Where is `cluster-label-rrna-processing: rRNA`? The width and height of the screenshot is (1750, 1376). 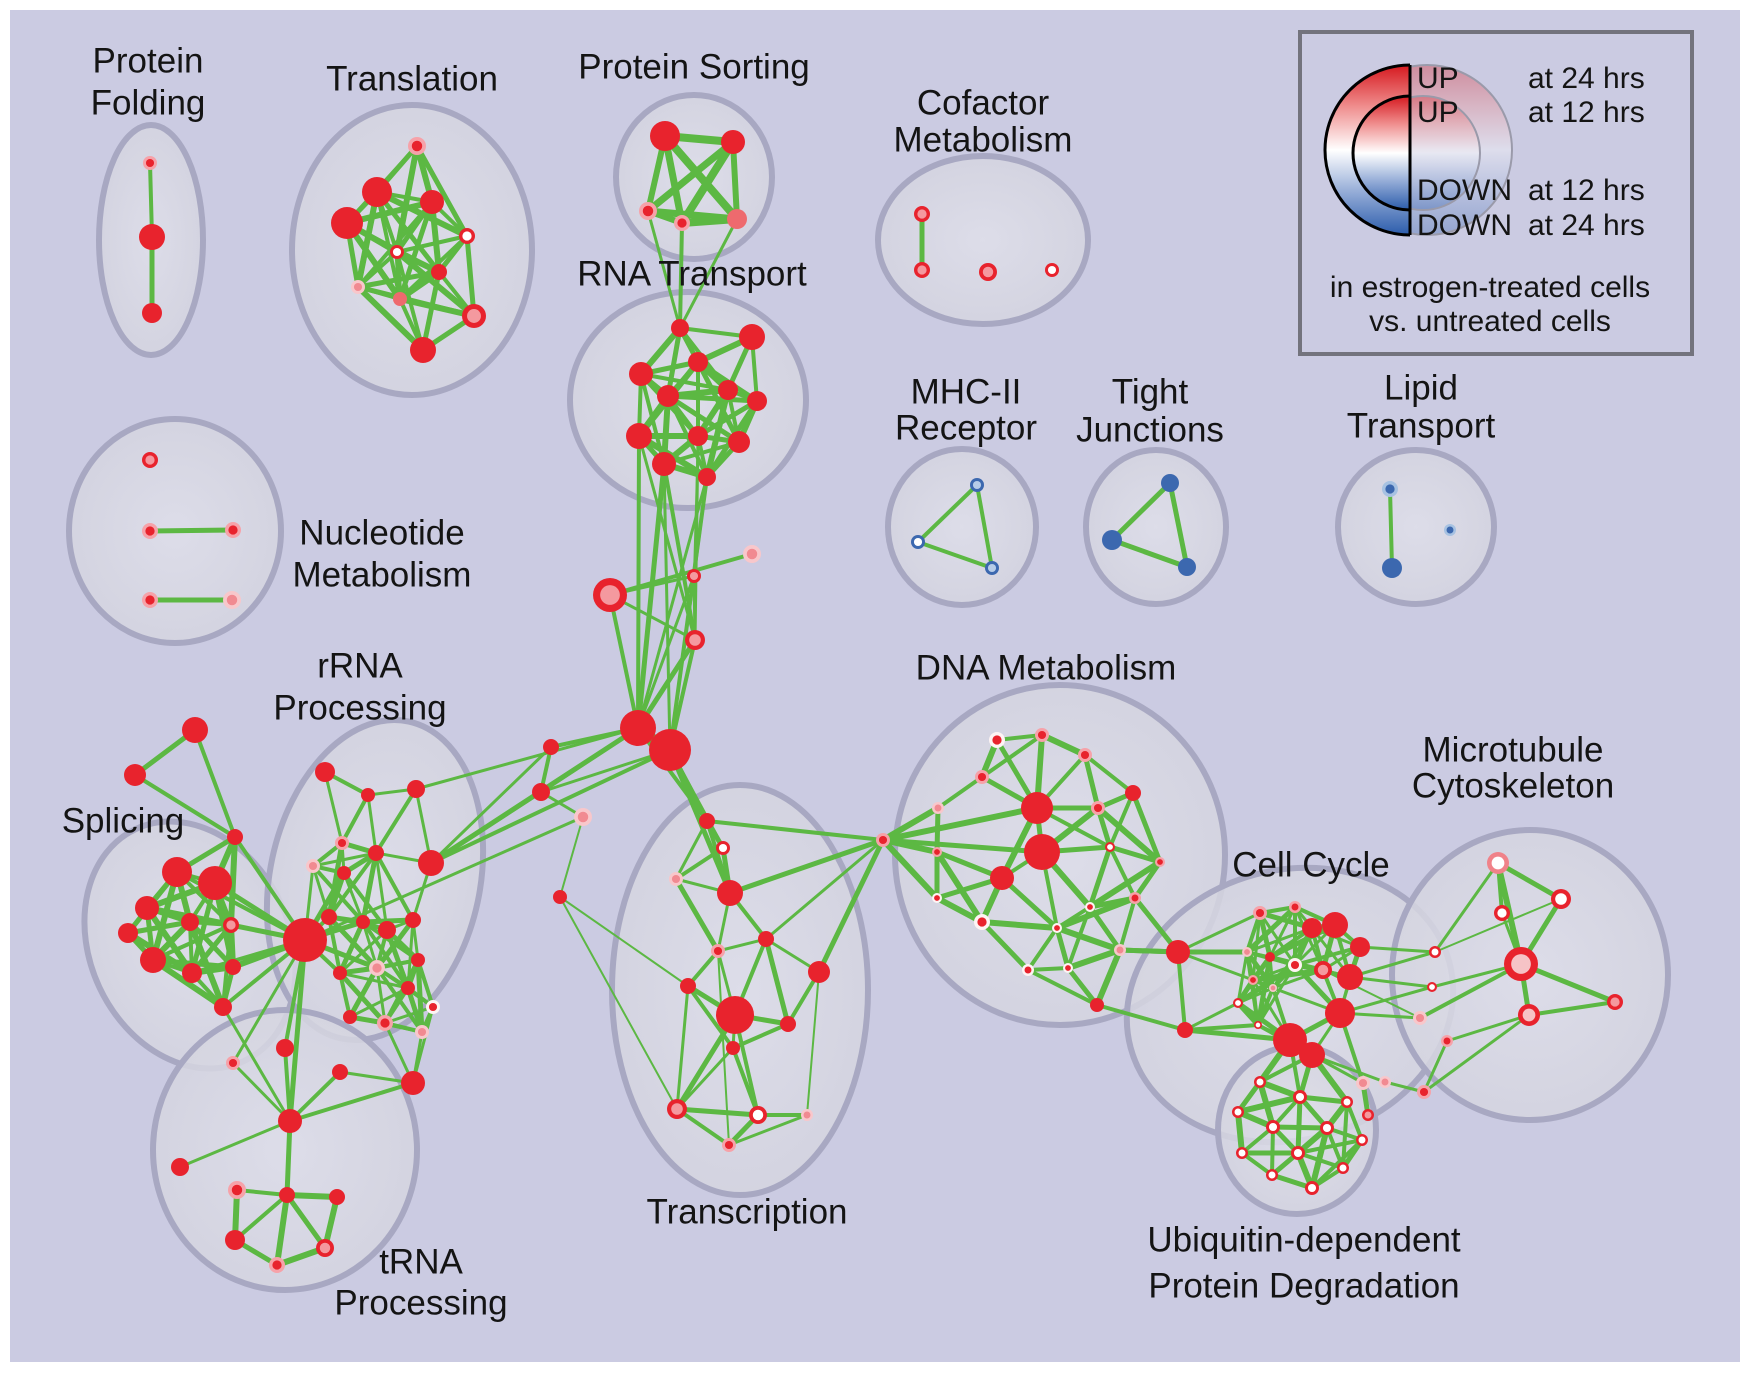
cluster-label-rrna-processing: rRNA is located at coordinates (360, 666).